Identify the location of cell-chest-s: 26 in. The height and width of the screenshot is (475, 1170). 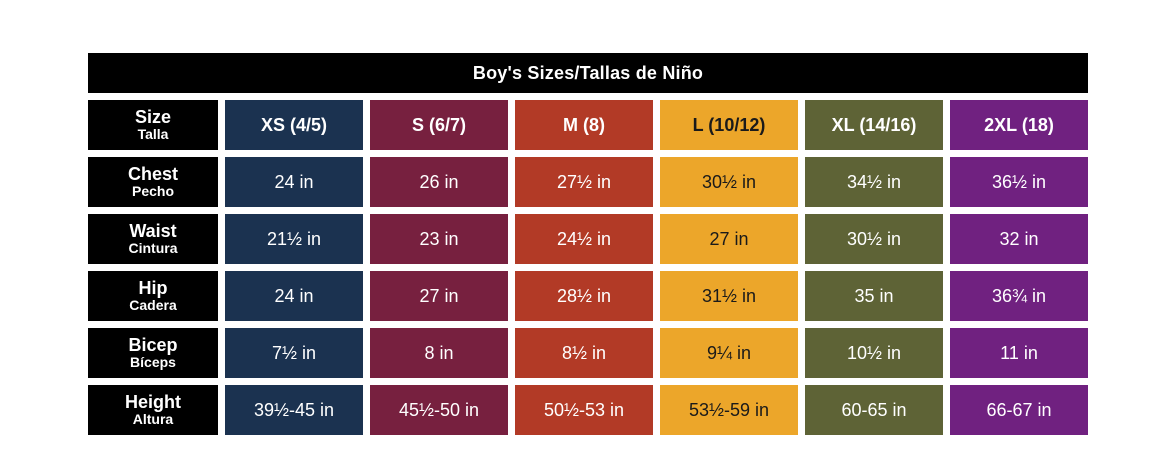
(439, 182).